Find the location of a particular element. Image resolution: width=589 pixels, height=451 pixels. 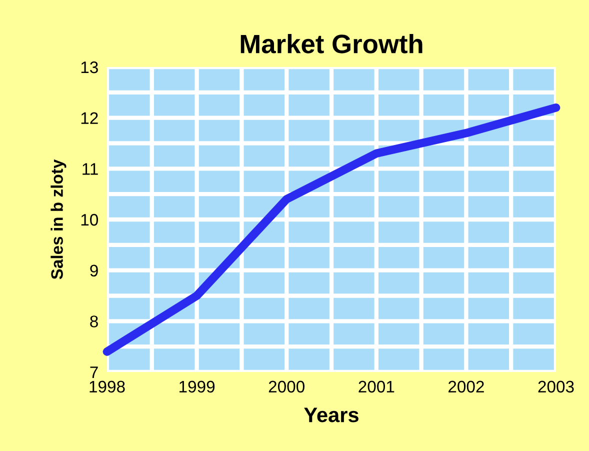

y-tick-label: 13 is located at coordinates (89, 67).